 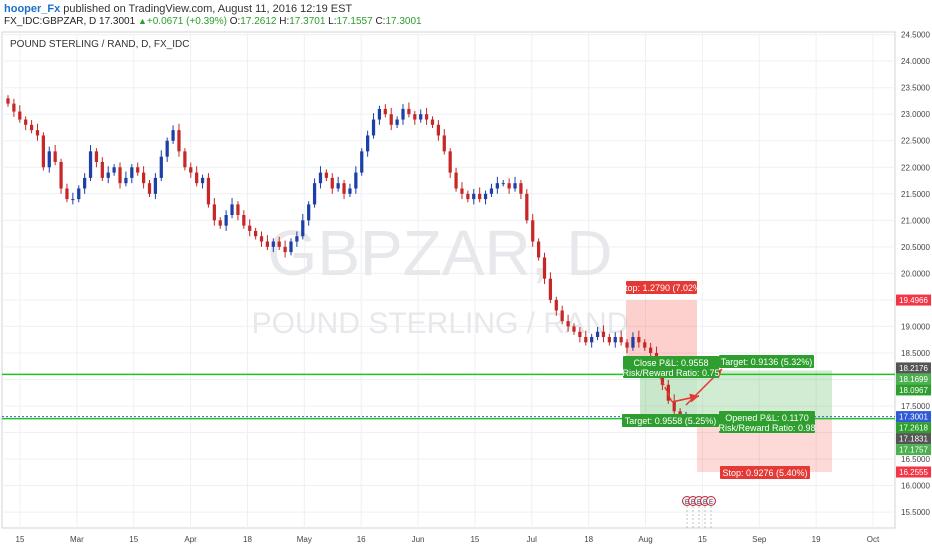 What do you see at coordinates (913, 450) in the screenshot?
I see `price-label: 17.1757` at bounding box center [913, 450].